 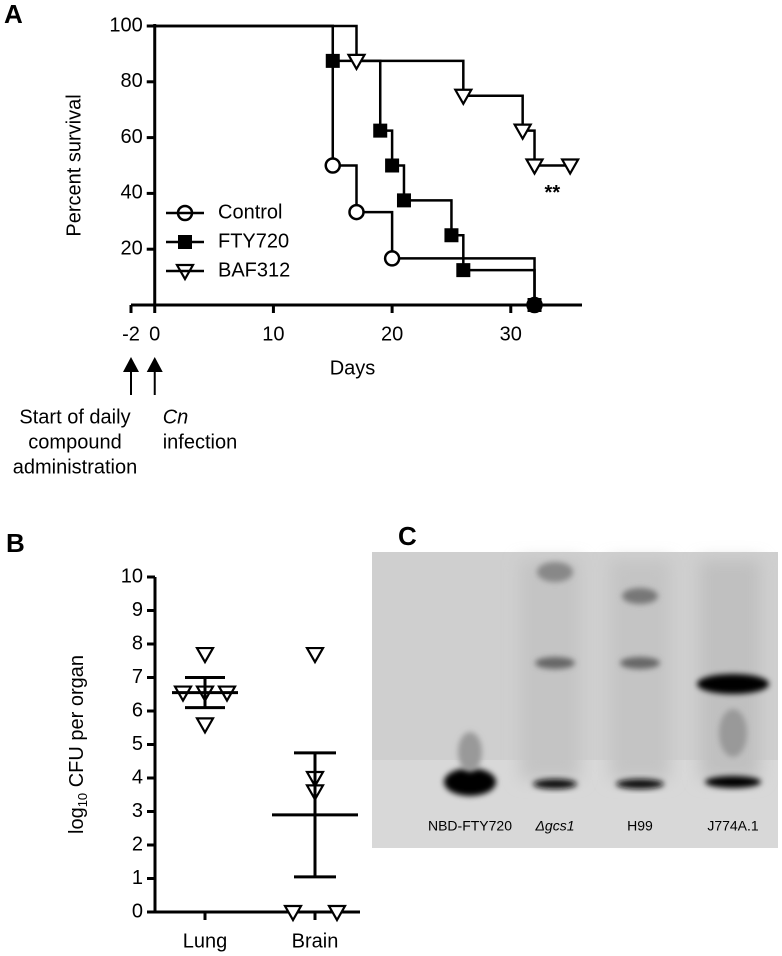 What do you see at coordinates (137, 777) in the screenshot?
I see `y-tick-label: 4` at bounding box center [137, 777].